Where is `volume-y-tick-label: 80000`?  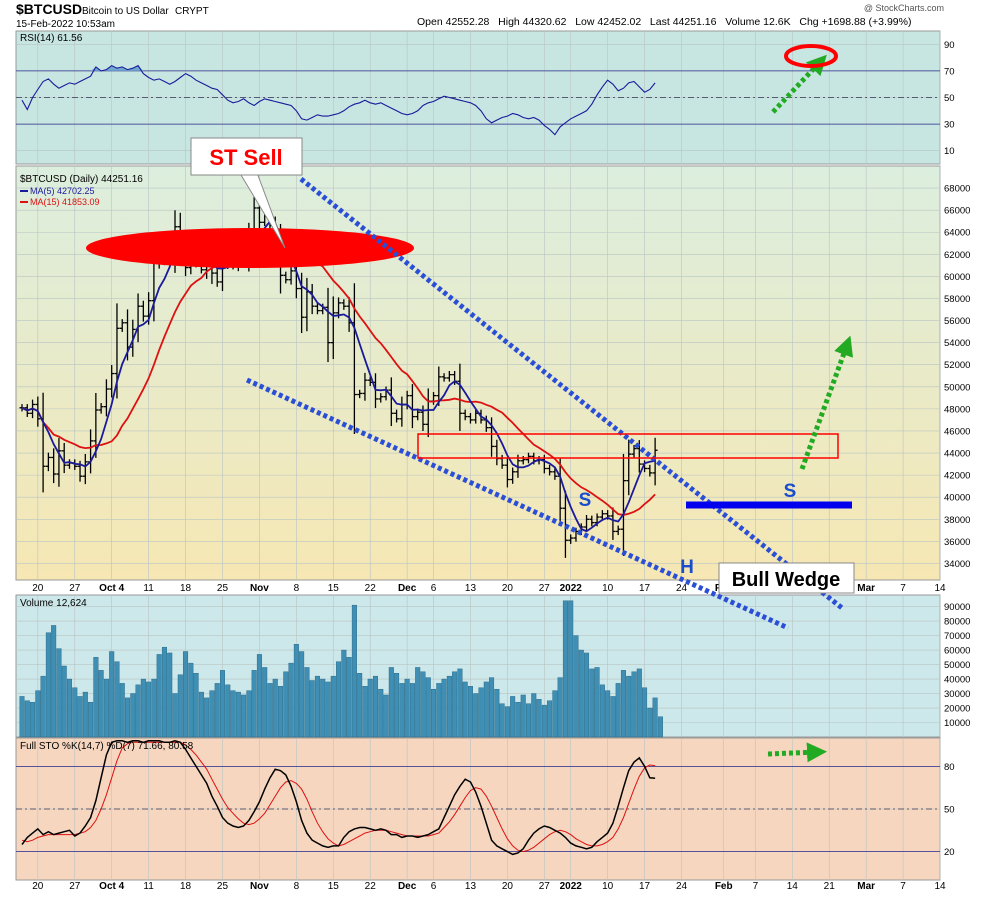
volume-y-tick-label: 80000 is located at coordinates (957, 622).